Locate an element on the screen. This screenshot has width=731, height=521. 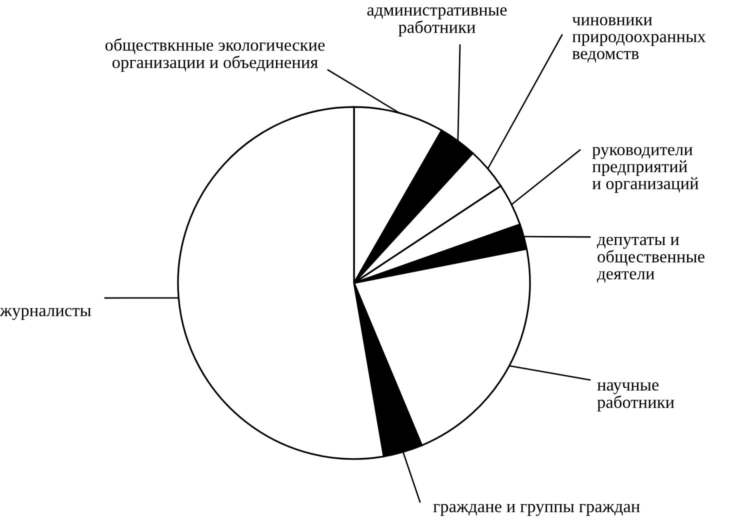
slice-label: журналисты is located at coordinates (46, 314).